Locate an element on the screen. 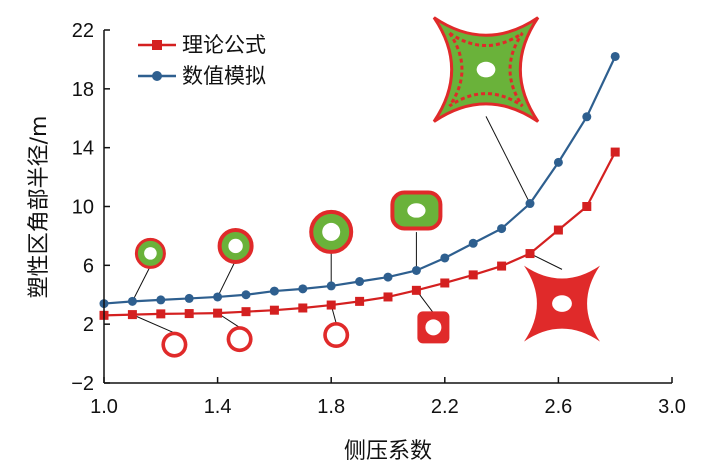 The height and width of the screenshot is (476, 716). x-tick-label: 1.4 is located at coordinates (218, 407).